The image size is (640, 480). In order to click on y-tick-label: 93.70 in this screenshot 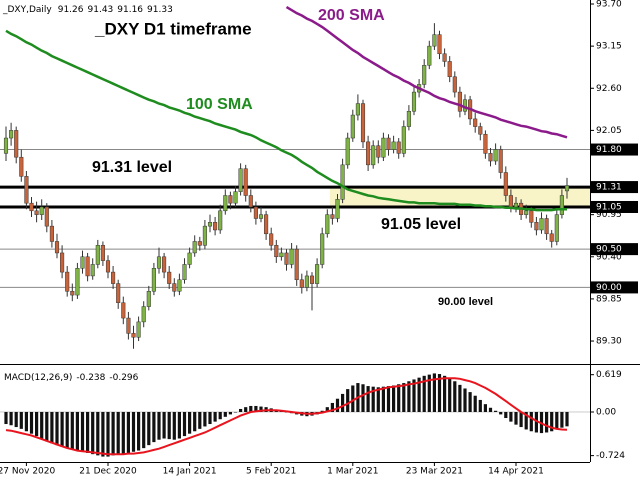, I will do `click(609, 5)`.